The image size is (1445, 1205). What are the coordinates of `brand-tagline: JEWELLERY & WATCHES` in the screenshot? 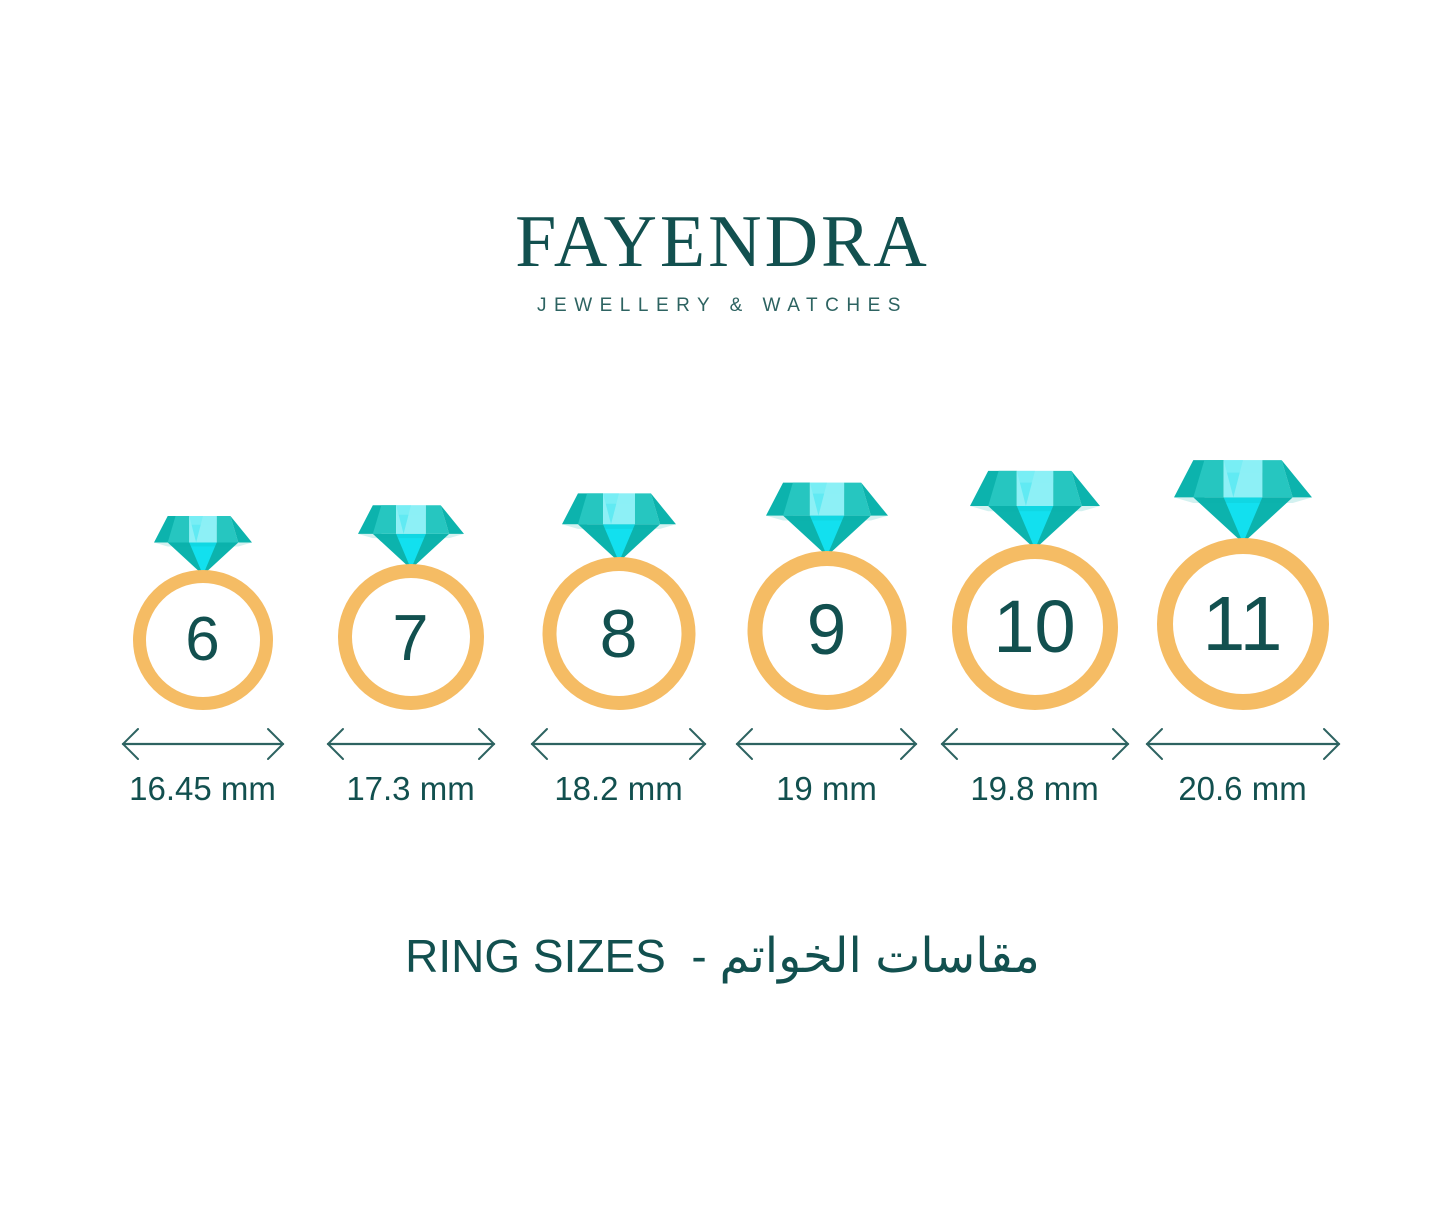 It's located at (722, 305).